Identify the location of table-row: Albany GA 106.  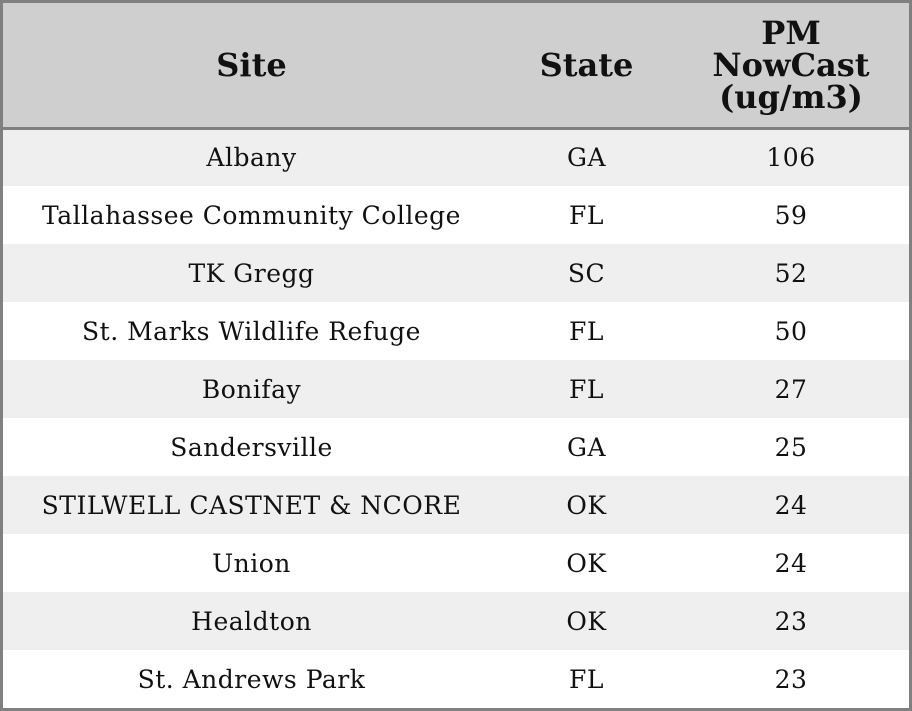
(456, 157).